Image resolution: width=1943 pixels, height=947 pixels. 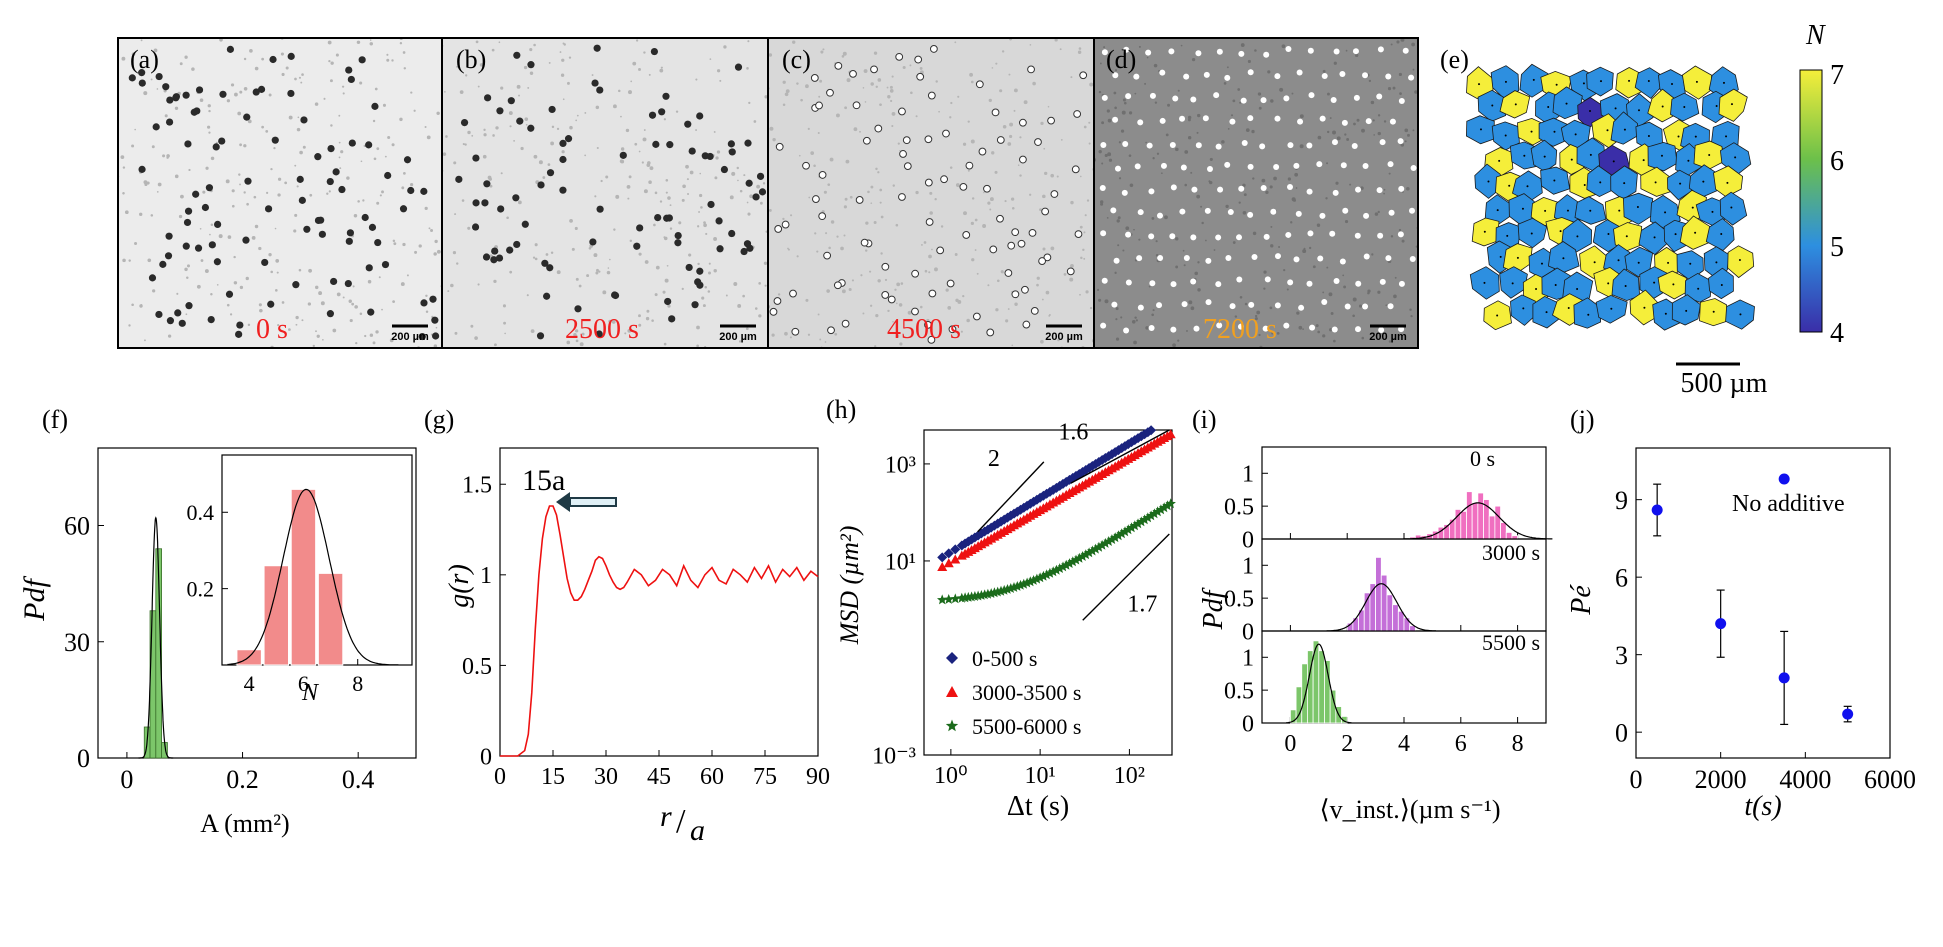 I want to click on panel-label-h: (h), so click(x=841, y=409).